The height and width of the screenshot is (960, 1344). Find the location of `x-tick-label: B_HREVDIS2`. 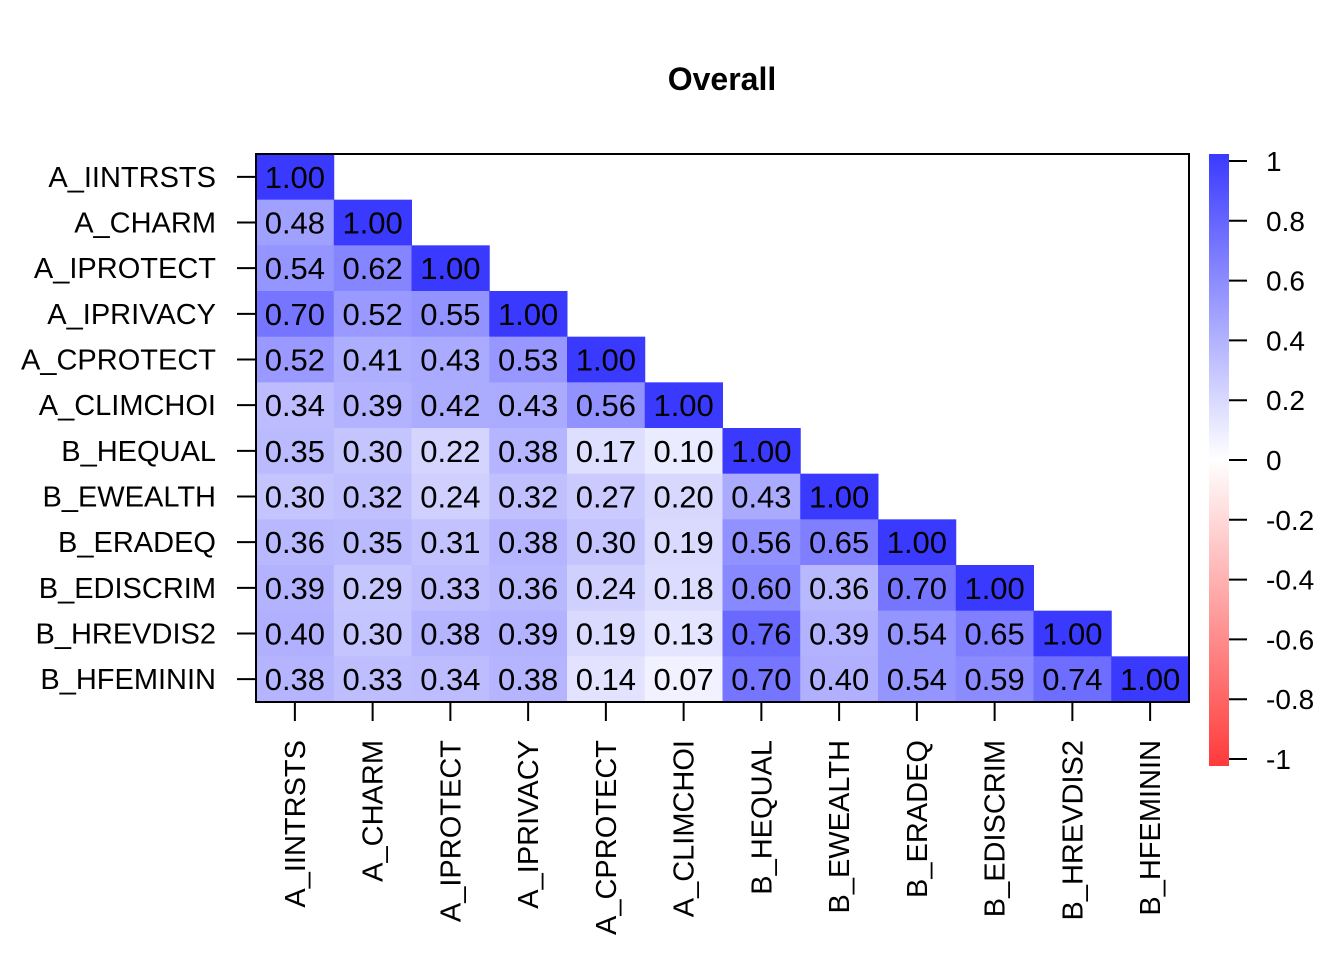

x-tick-label: B_HREVDIS2 is located at coordinates (1073, 830).